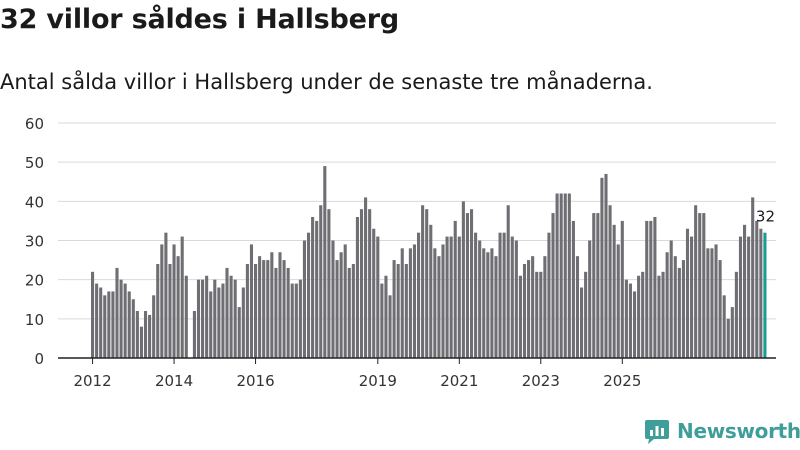 This screenshot has height=450, width=800. I want to click on x-tick-label: 2016, so click(255, 381).